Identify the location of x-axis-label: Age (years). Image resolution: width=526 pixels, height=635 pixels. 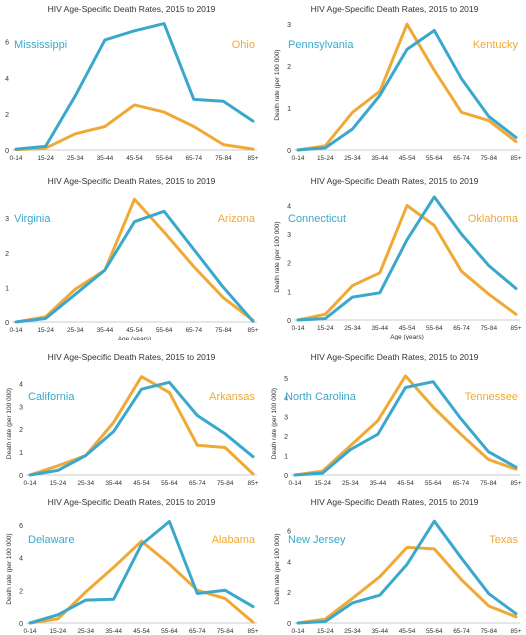
(135, 338).